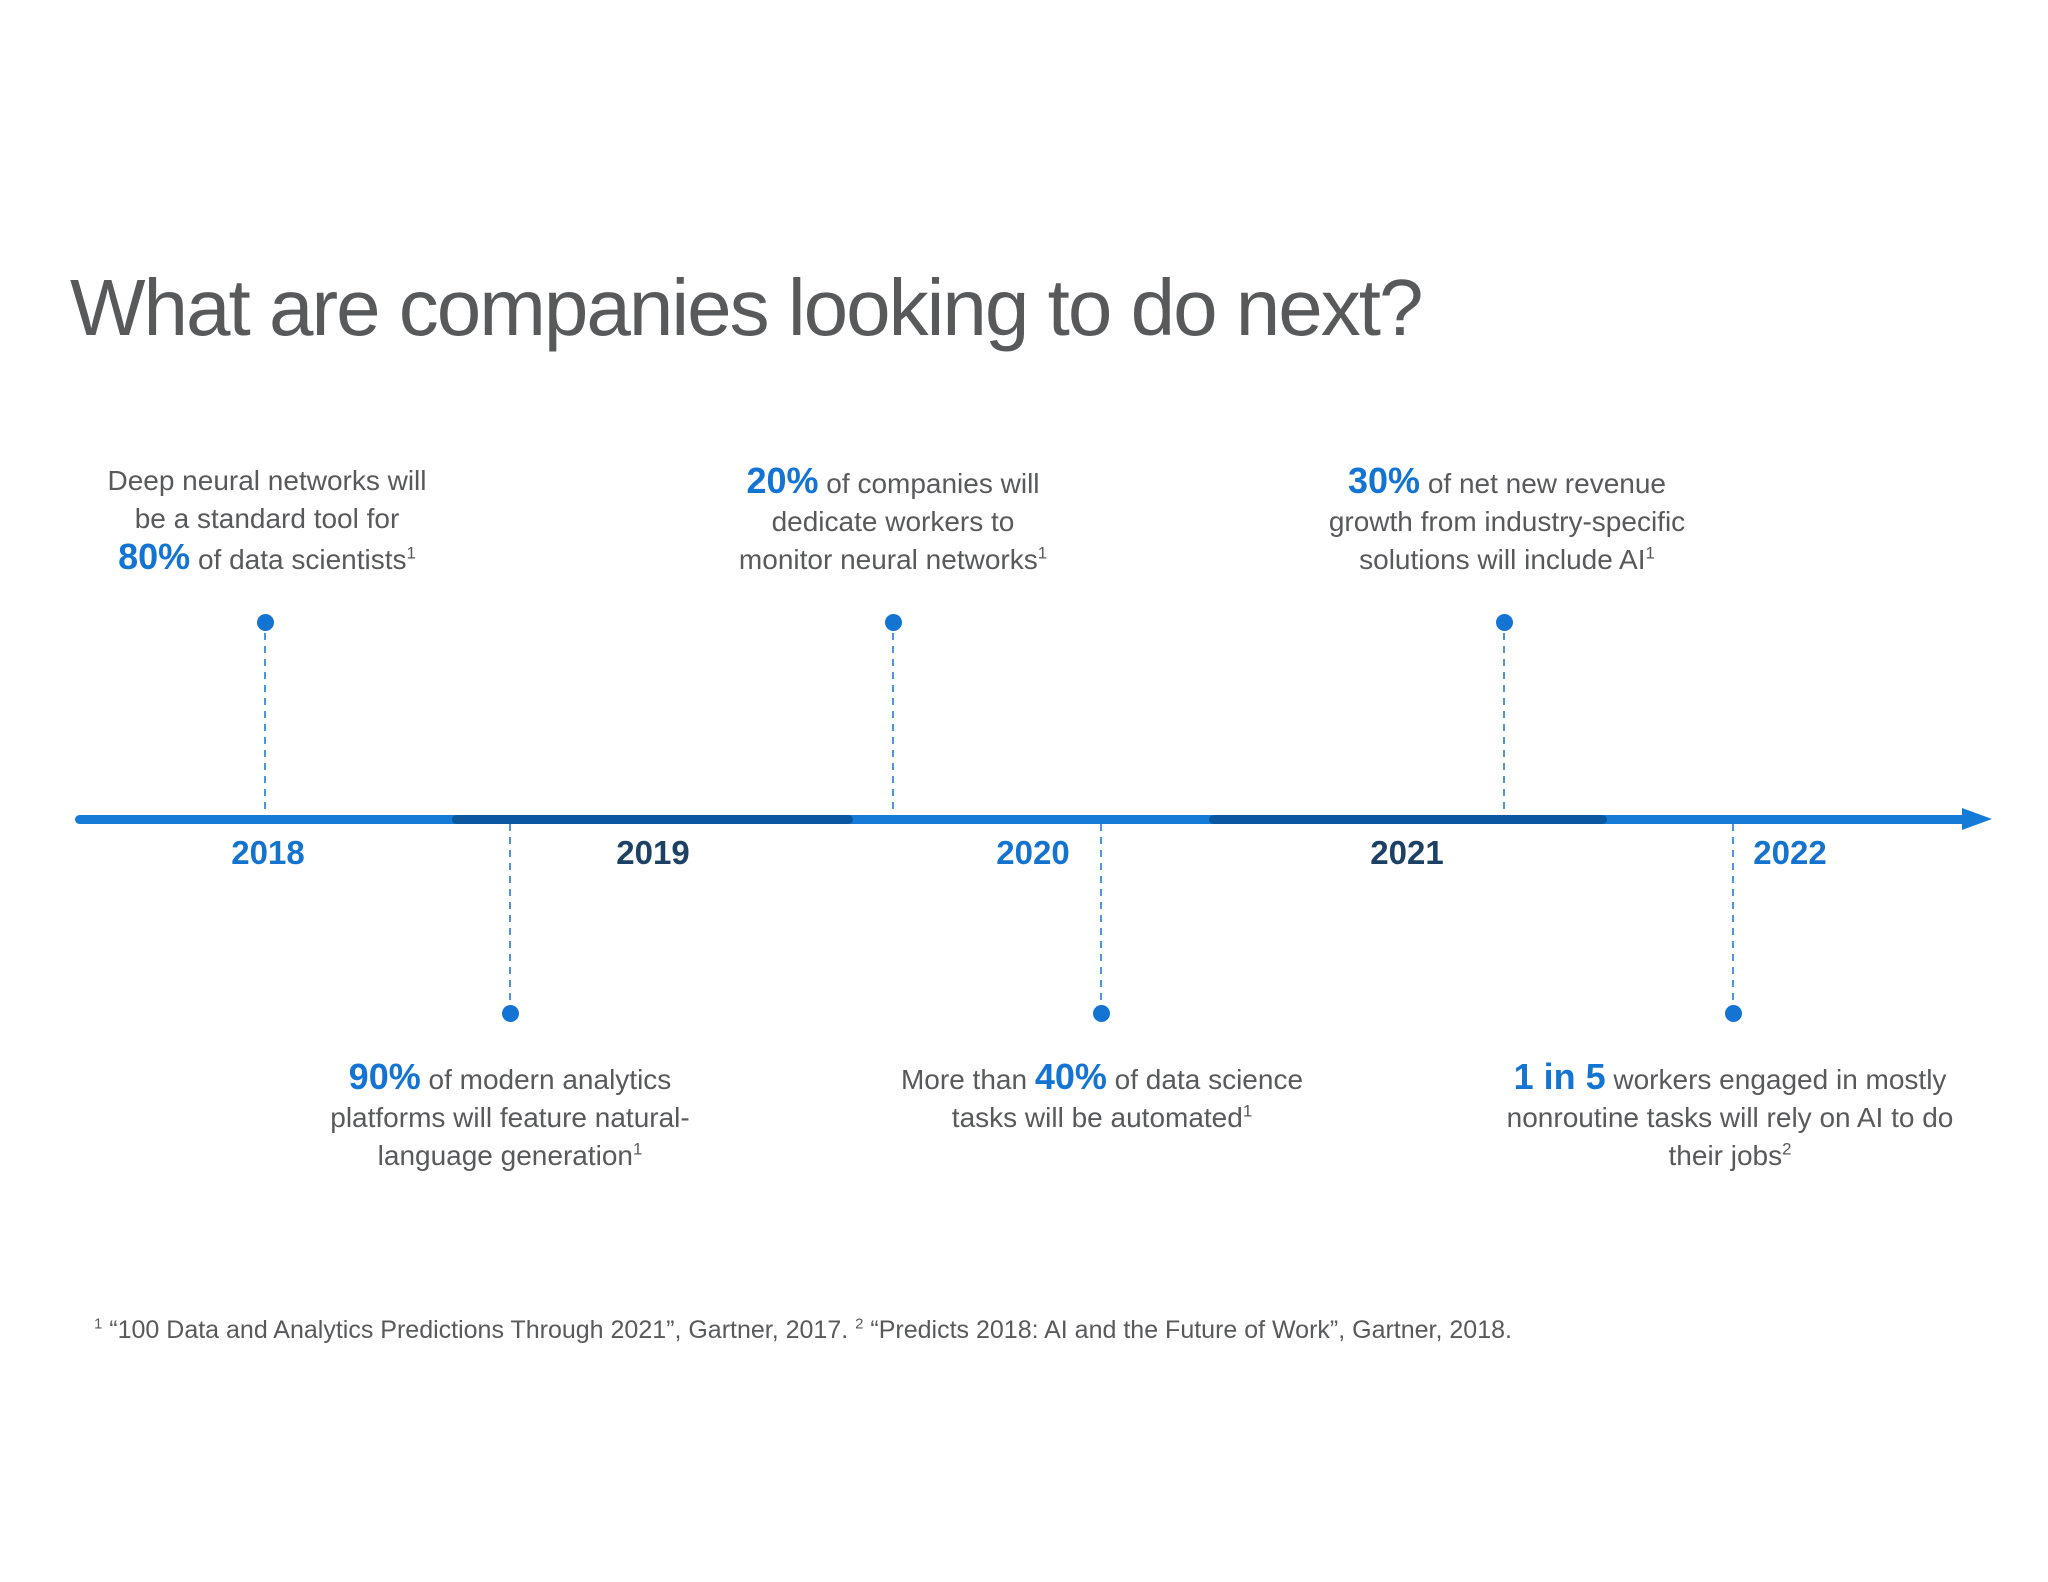  What do you see at coordinates (746, 307) in the screenshot?
I see `slide-title: What are companies looking to do next?` at bounding box center [746, 307].